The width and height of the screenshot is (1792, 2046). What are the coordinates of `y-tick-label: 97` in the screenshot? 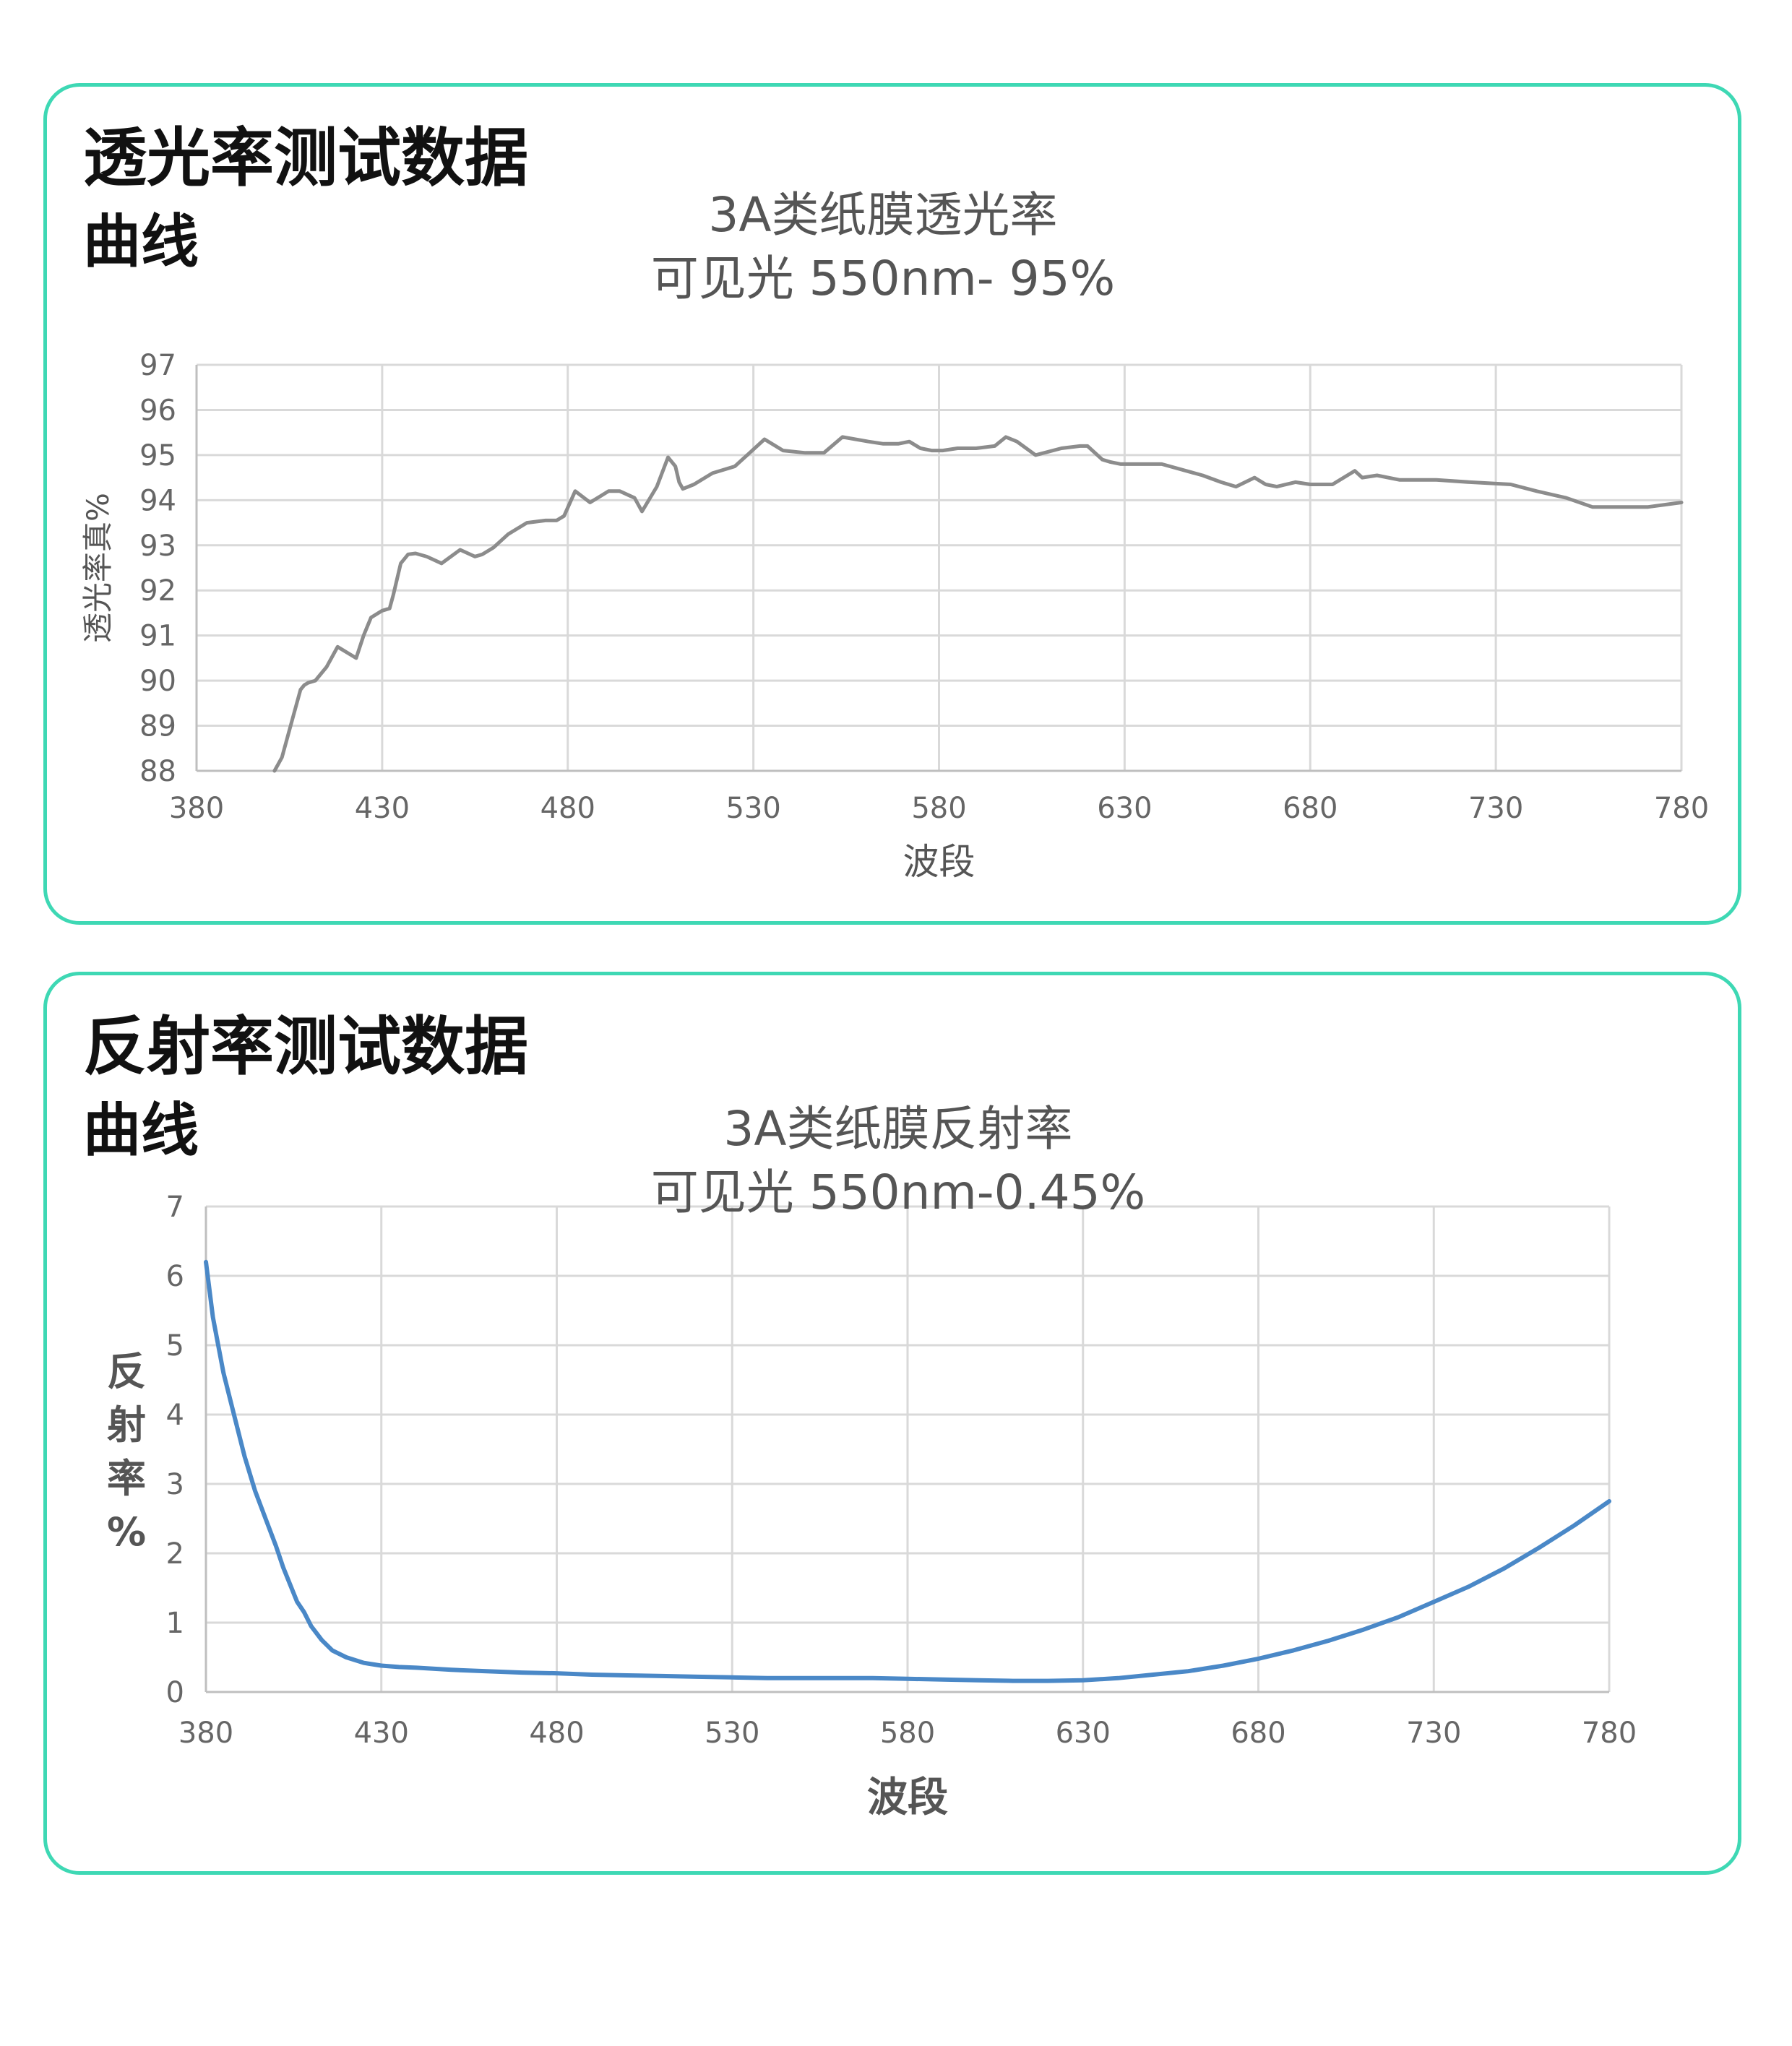 It's located at (157, 365).